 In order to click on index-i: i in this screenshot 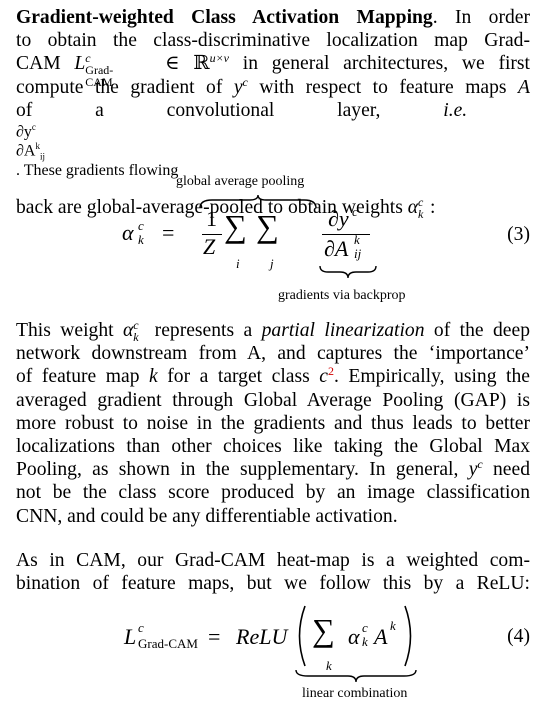, I will do `click(238, 263)`.